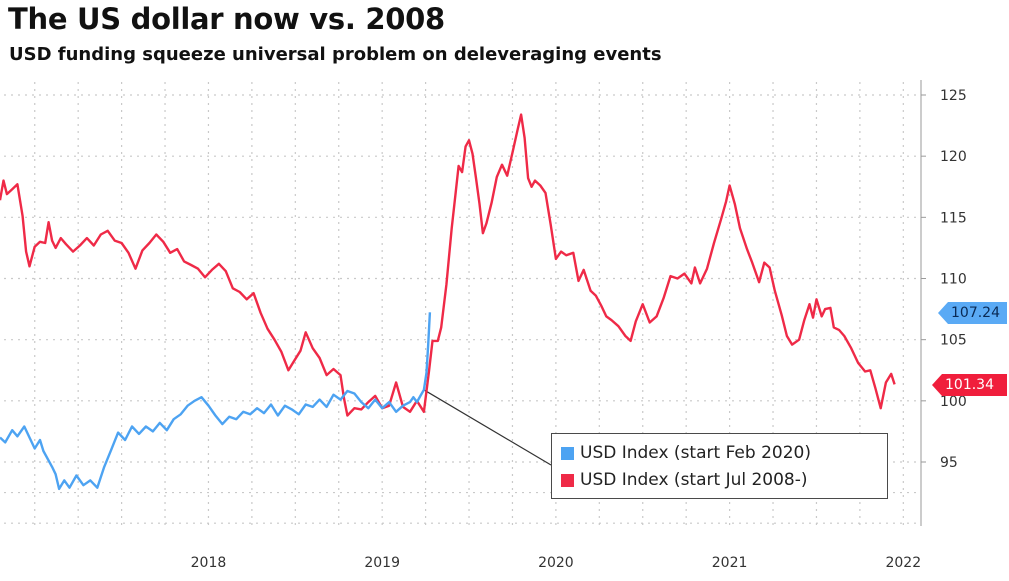 The width and height of the screenshot is (1009, 581). What do you see at coordinates (382, 563) in the screenshot?
I see `x-tick-label: 2019` at bounding box center [382, 563].